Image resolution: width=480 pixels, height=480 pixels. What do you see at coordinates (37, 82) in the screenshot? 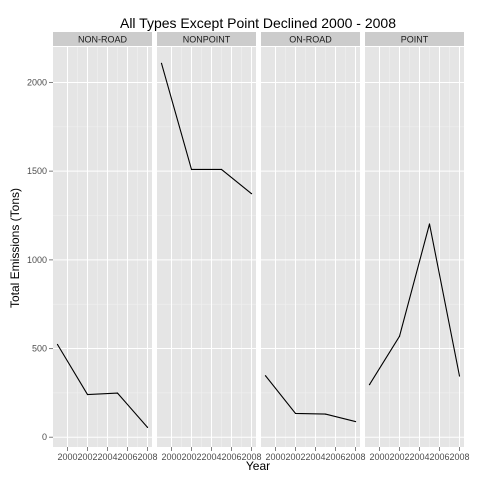
I see `y-tick-label: 2000` at bounding box center [37, 82].